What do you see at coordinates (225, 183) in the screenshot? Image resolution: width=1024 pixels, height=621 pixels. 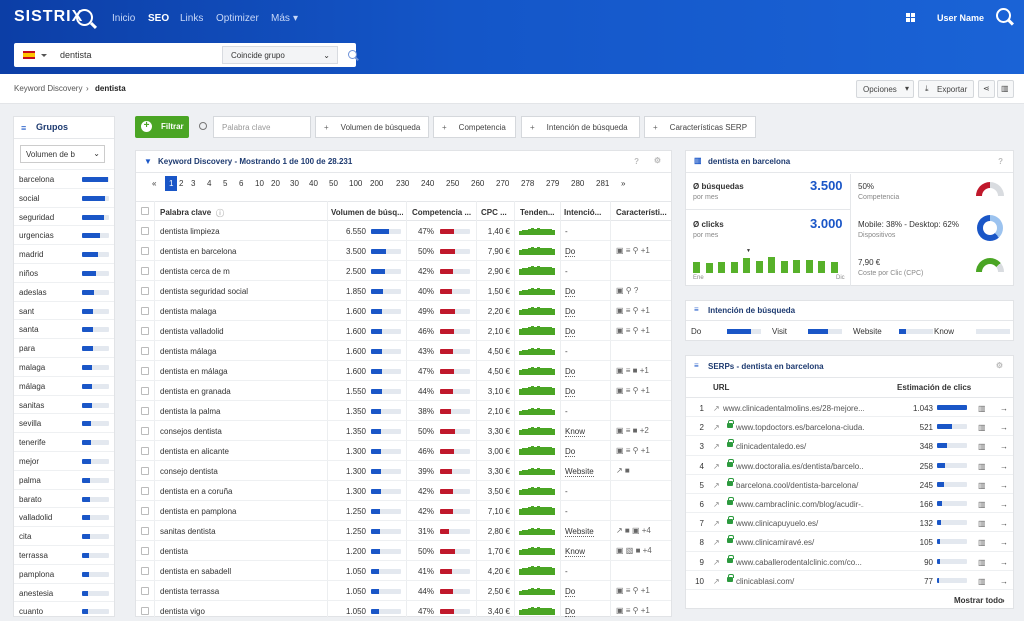 I see `page-link: 5` at bounding box center [225, 183].